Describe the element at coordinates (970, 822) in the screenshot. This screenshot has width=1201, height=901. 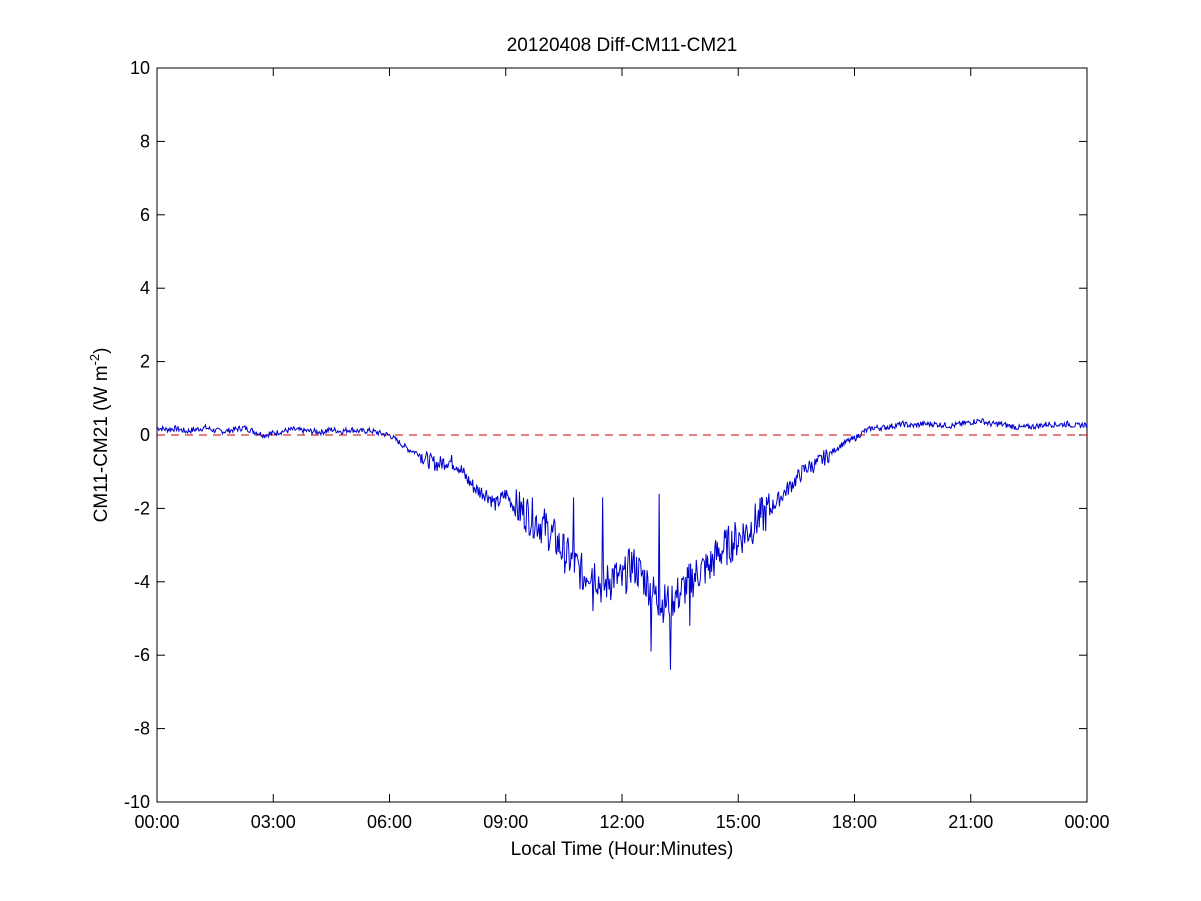
I see `x-tick-label: 21:00` at that location.